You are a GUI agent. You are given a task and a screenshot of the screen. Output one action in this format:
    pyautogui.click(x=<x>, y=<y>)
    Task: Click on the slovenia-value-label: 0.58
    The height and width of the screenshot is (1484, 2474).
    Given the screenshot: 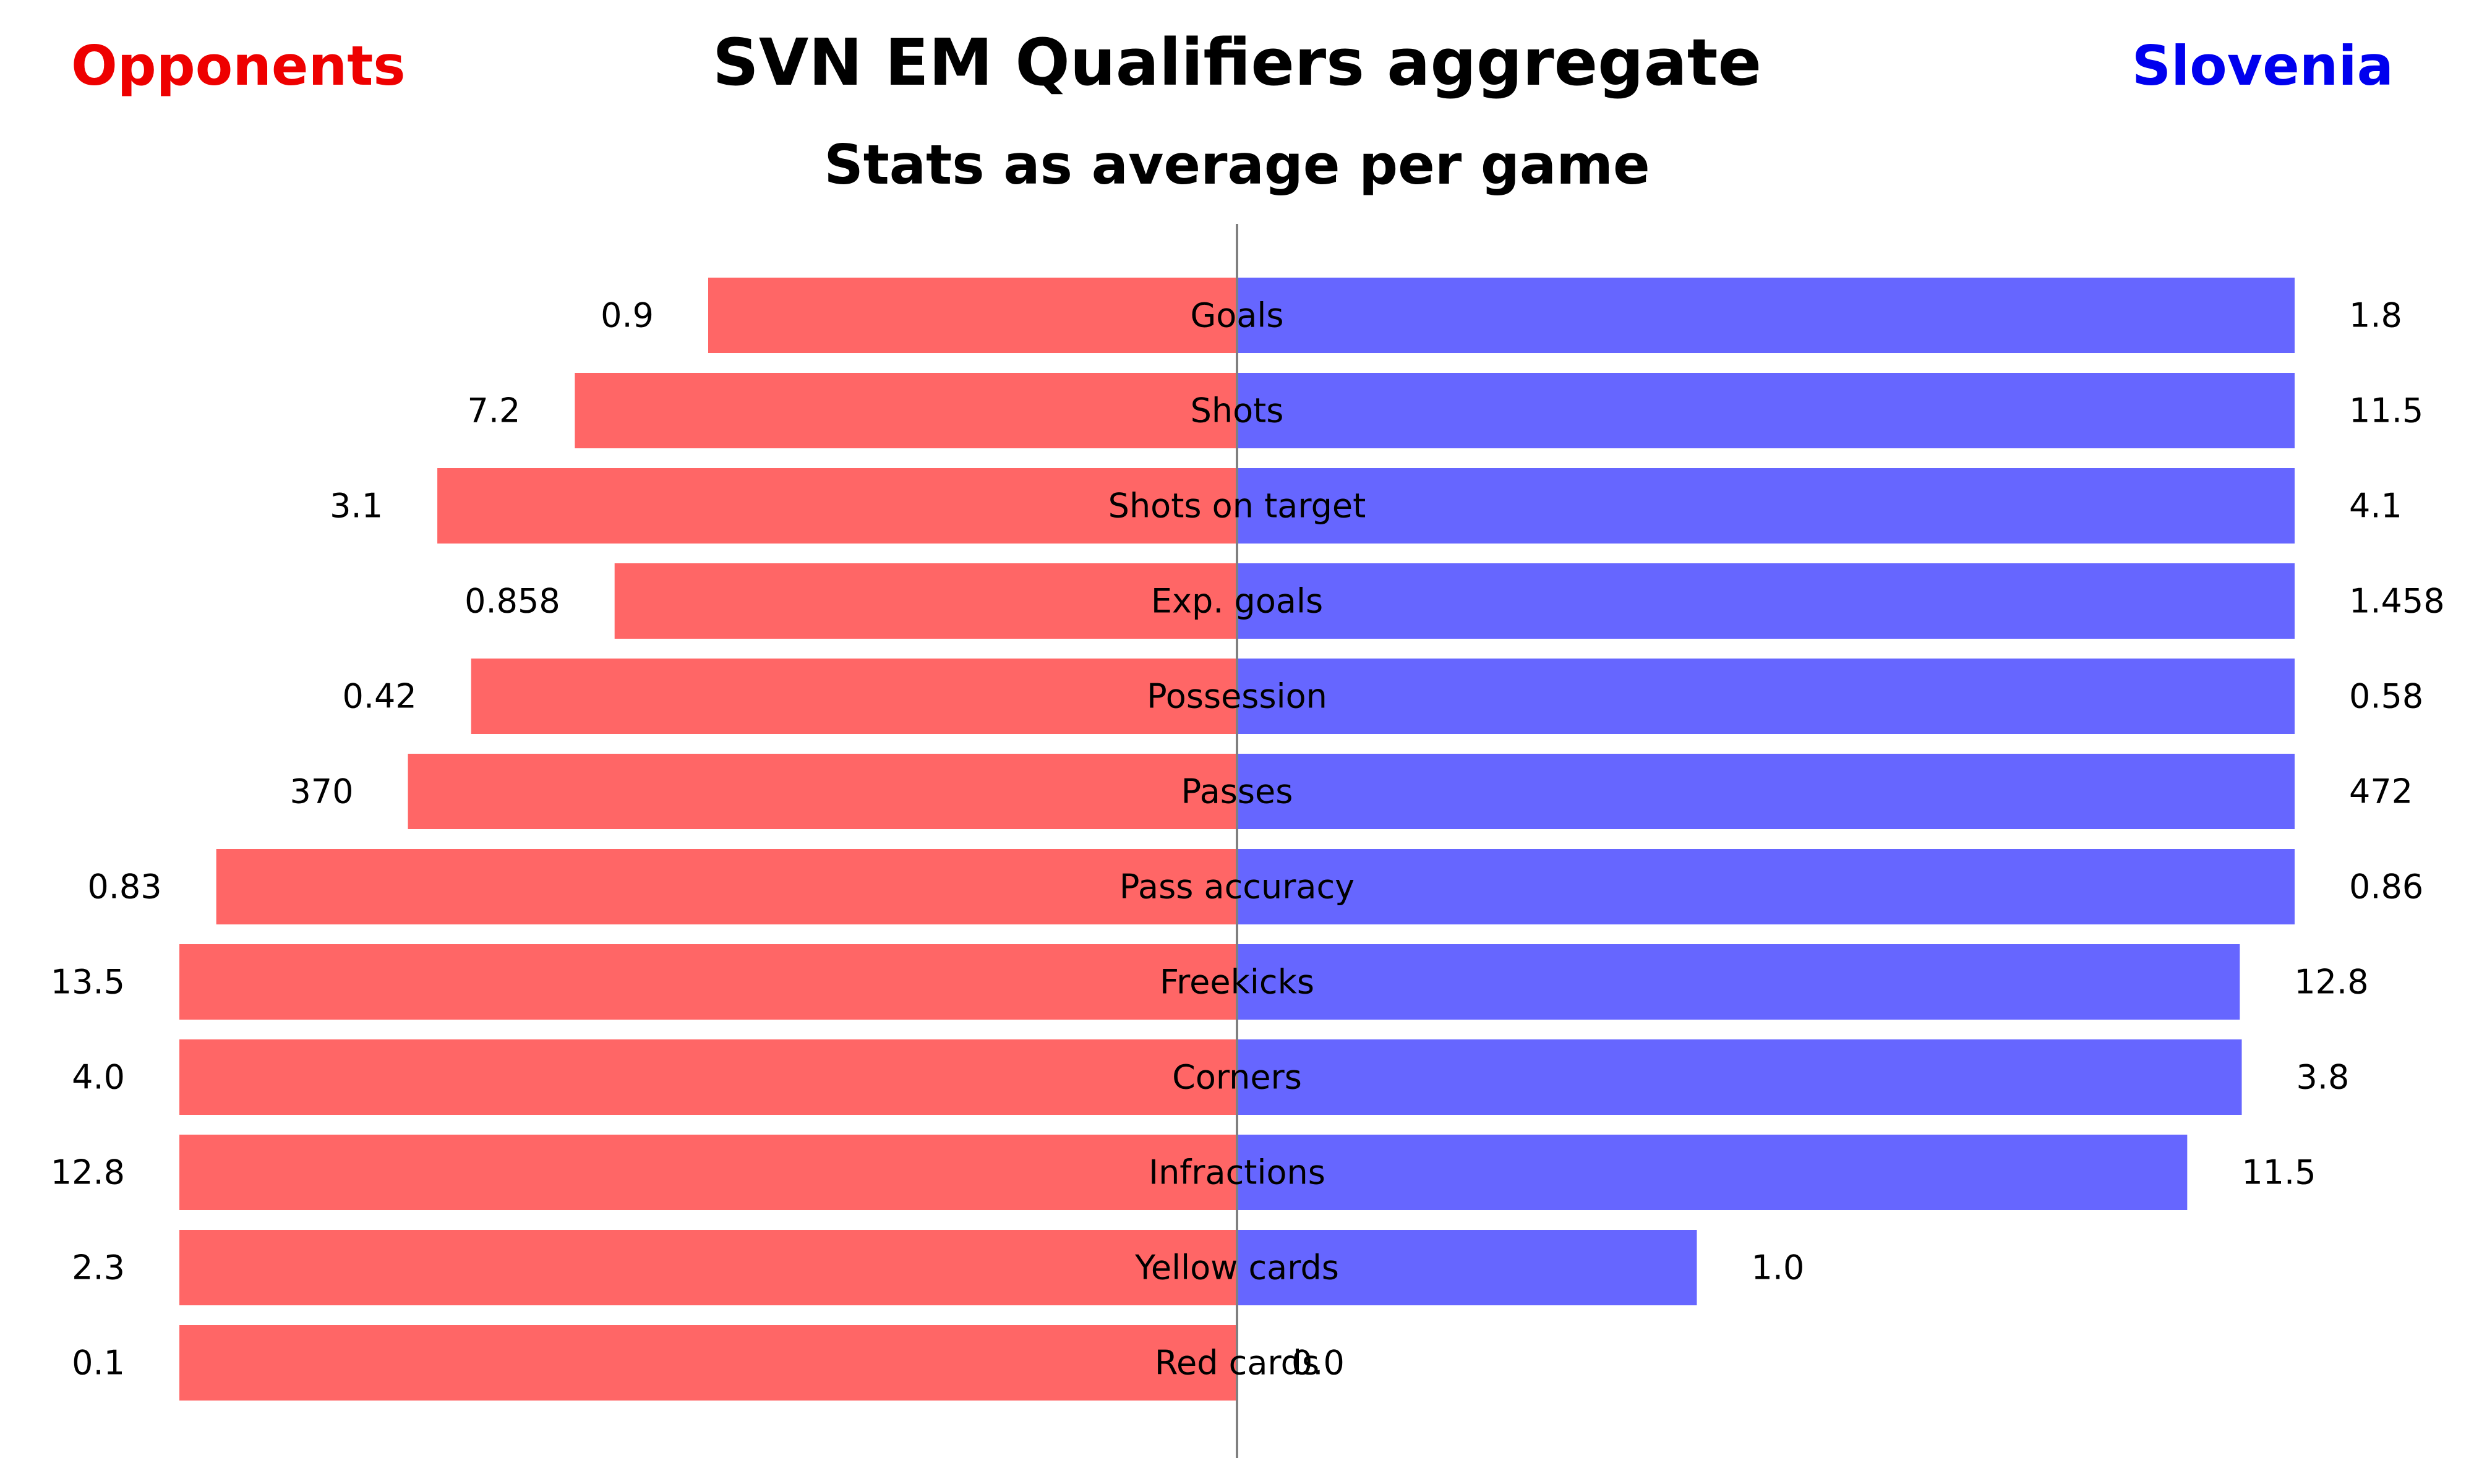 What is the action you would take?
    pyautogui.click(x=2386, y=696)
    